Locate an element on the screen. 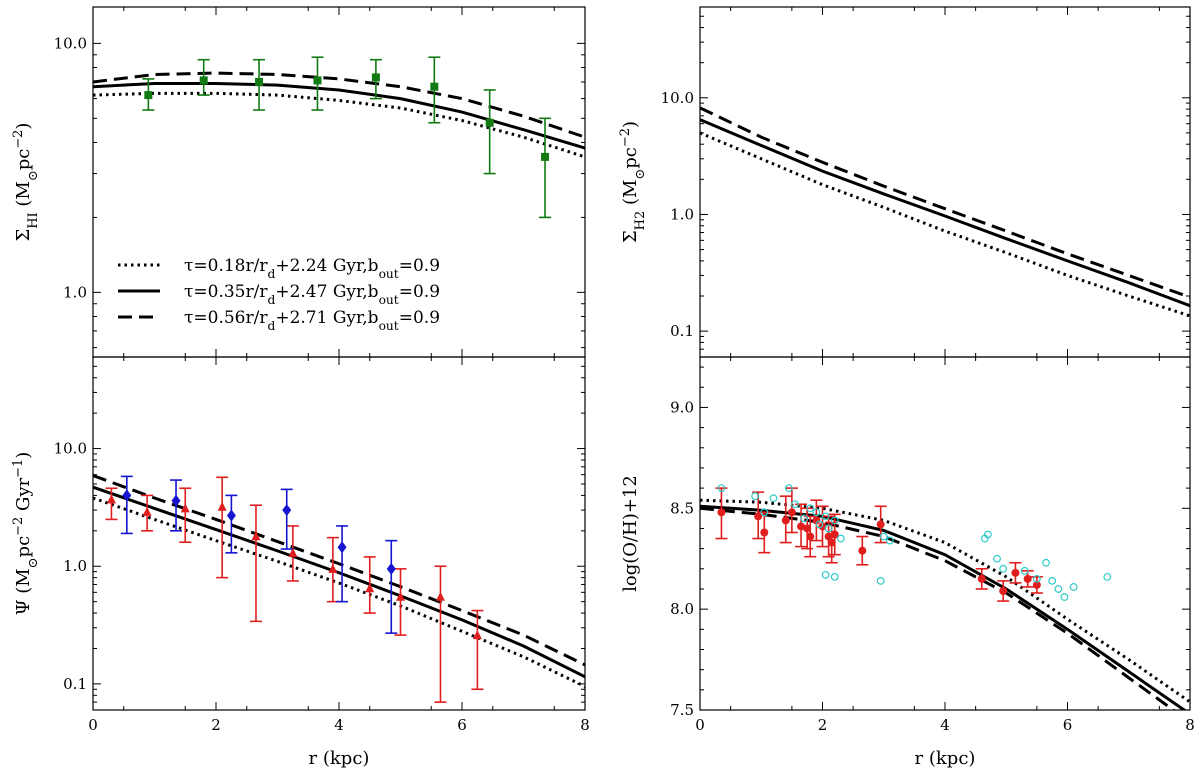  y-tick-label: 7.5 is located at coordinates (682, 710).